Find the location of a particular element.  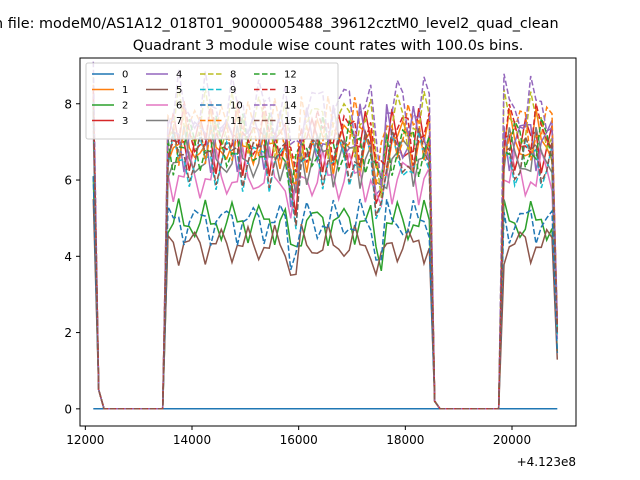

legend-label-6: 6 is located at coordinates (179, 106).